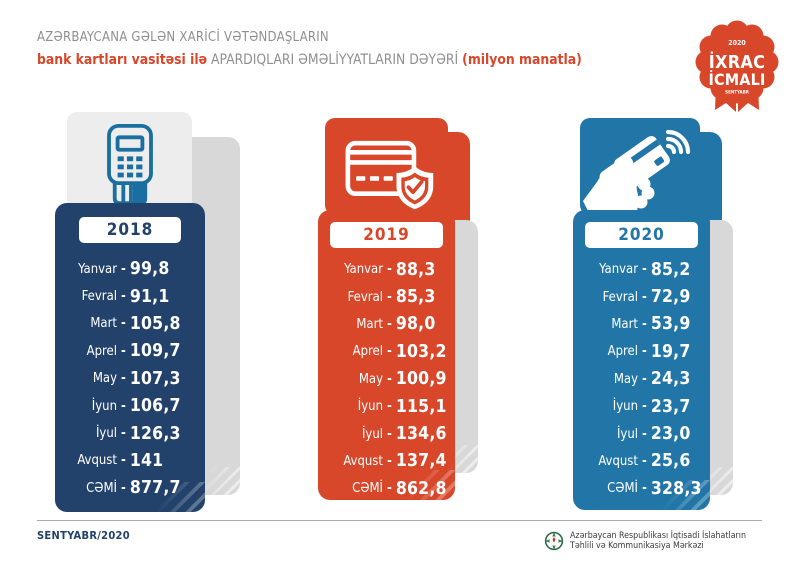 This screenshot has width=800, height=566. I want to click on svg-text: İXRAC, so click(737, 62).